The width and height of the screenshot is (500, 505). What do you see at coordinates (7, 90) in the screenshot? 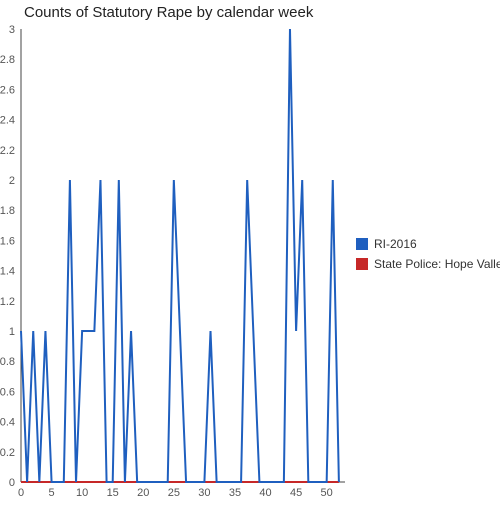
I see `y-tick-label: 2.6` at bounding box center [7, 90].